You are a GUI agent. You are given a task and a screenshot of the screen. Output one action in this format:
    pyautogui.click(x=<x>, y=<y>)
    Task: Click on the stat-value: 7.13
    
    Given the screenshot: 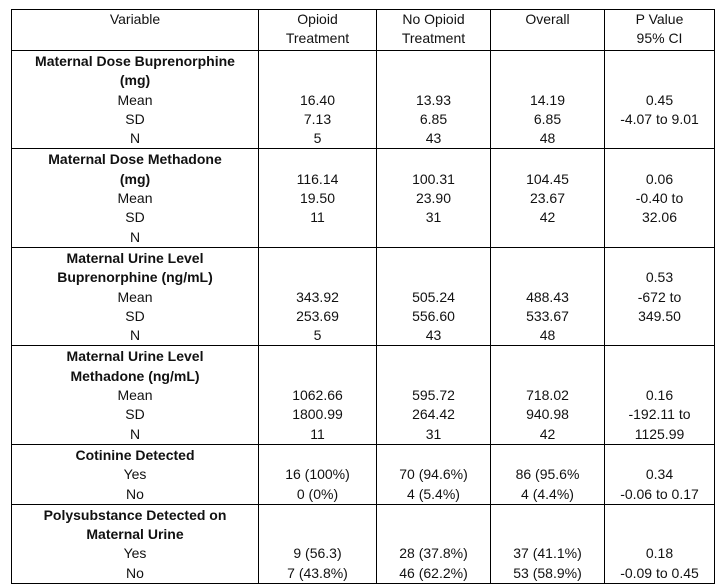 What is the action you would take?
    pyautogui.click(x=317, y=118)
    